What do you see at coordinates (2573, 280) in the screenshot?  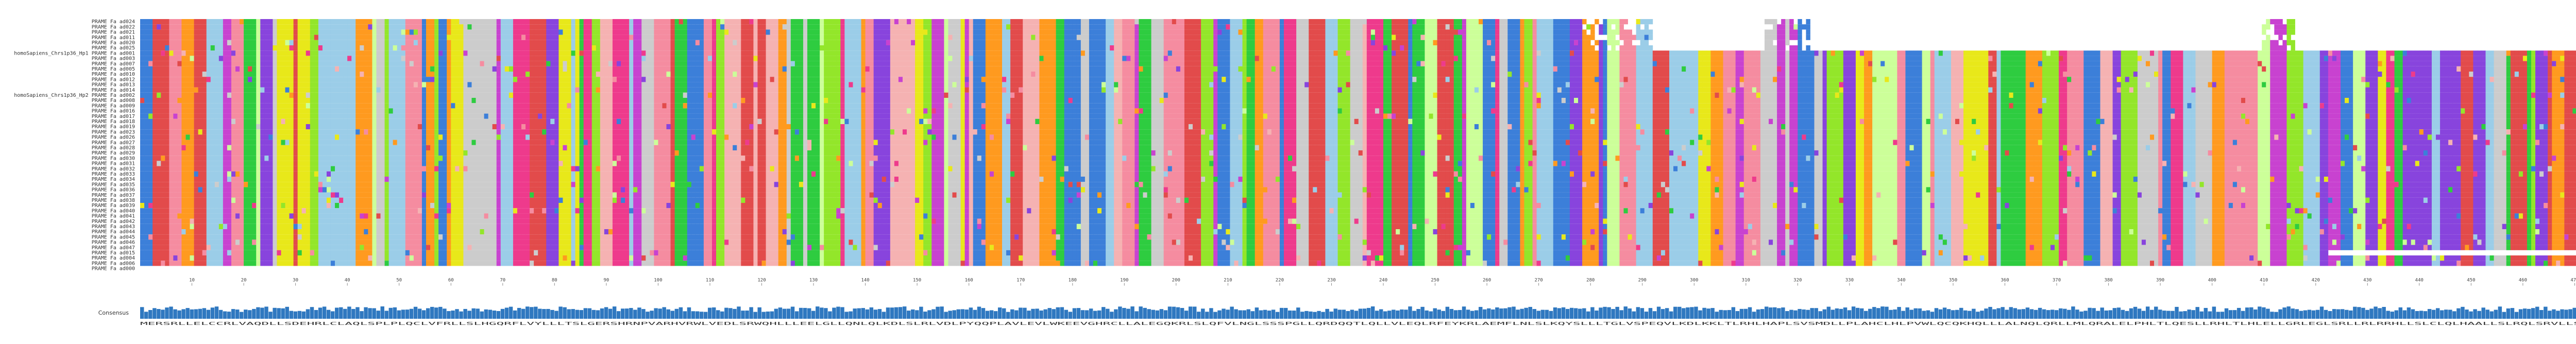 I see `ruler-tick-label: 470` at bounding box center [2573, 280].